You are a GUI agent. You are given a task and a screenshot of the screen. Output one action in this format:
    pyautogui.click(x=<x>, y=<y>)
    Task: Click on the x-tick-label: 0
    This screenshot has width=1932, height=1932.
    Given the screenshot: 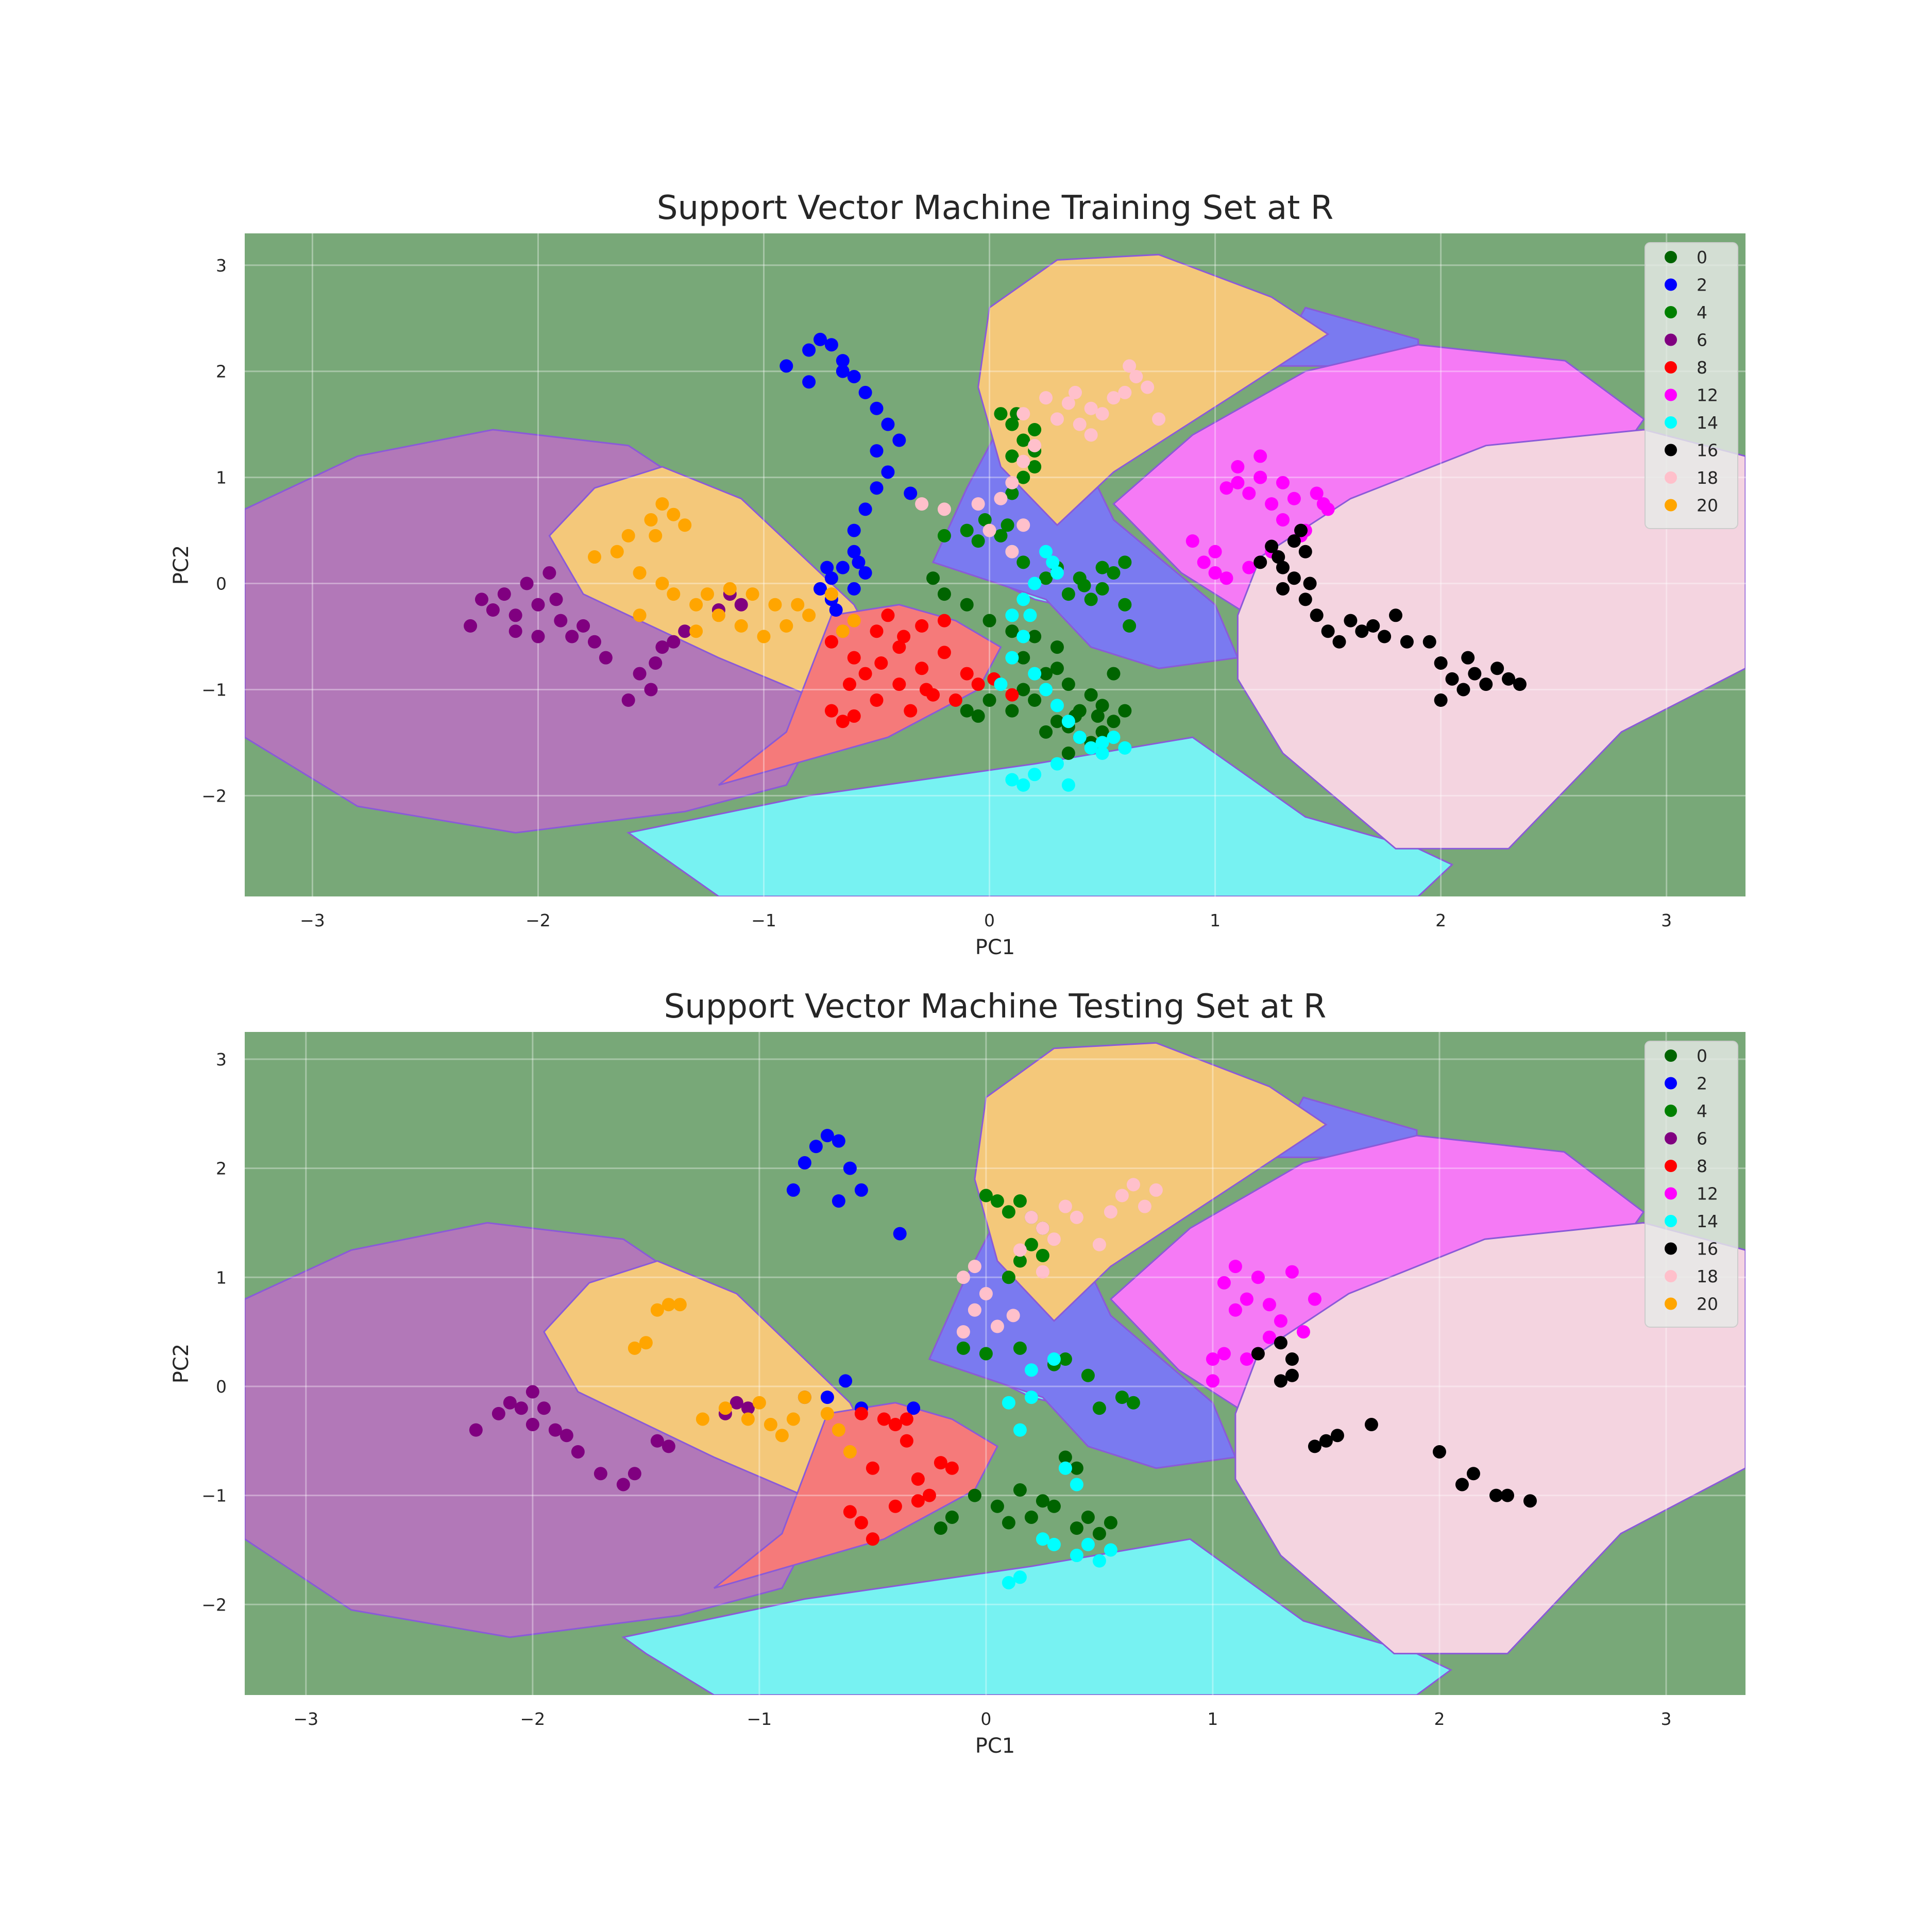 What is the action you would take?
    pyautogui.click(x=985, y=1719)
    